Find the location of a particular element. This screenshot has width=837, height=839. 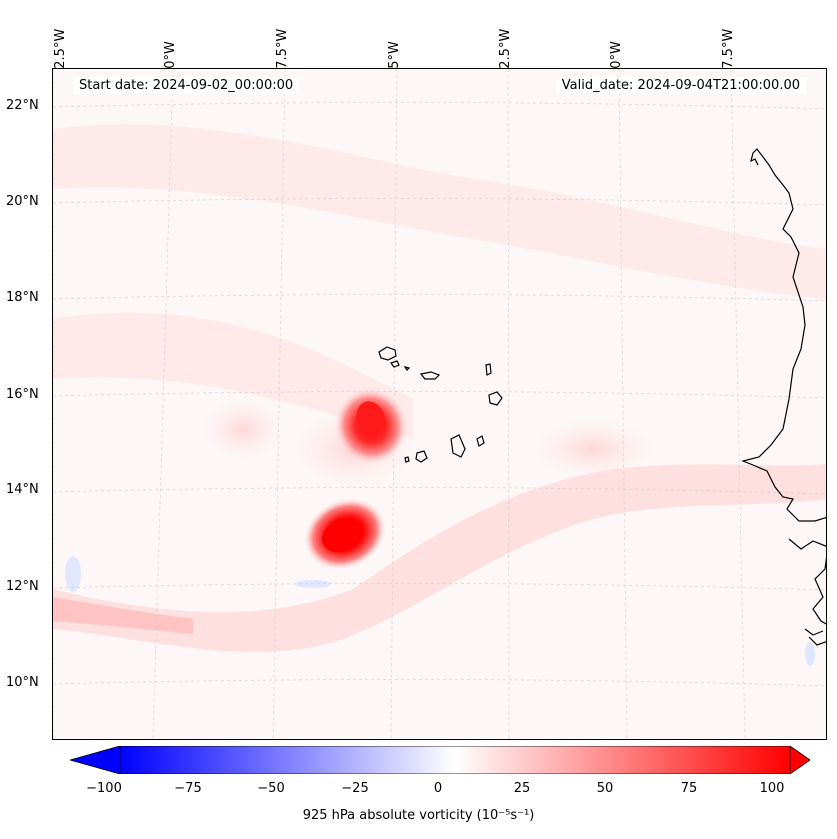

meridian-30w is located at coordinates (163, 404).